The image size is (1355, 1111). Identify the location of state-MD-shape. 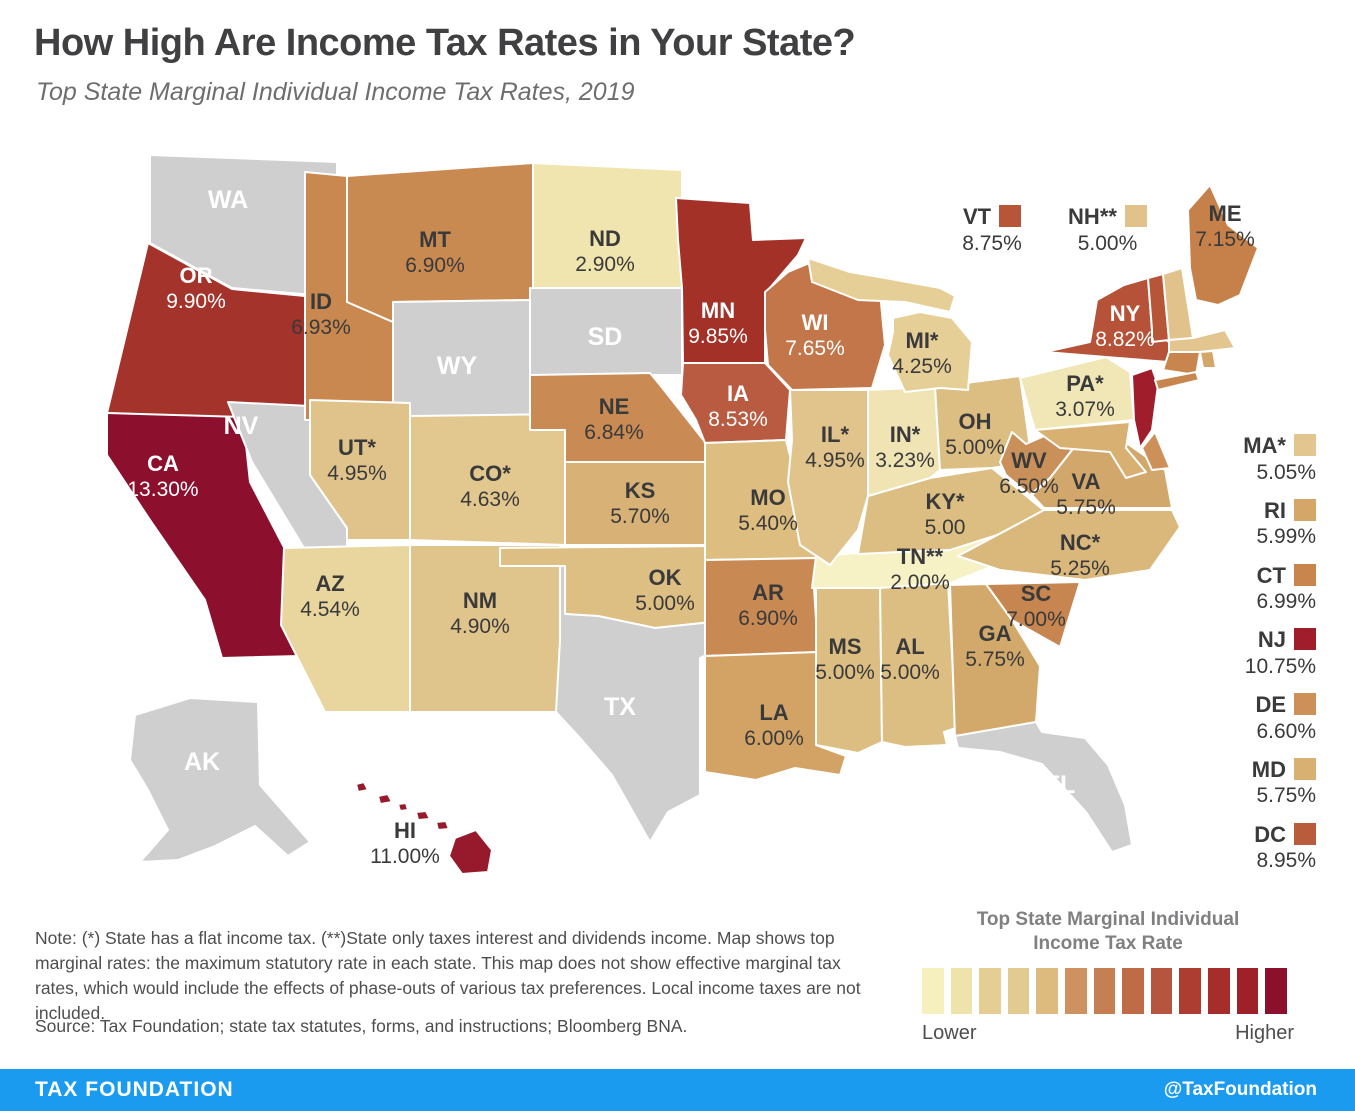
(1090, 450).